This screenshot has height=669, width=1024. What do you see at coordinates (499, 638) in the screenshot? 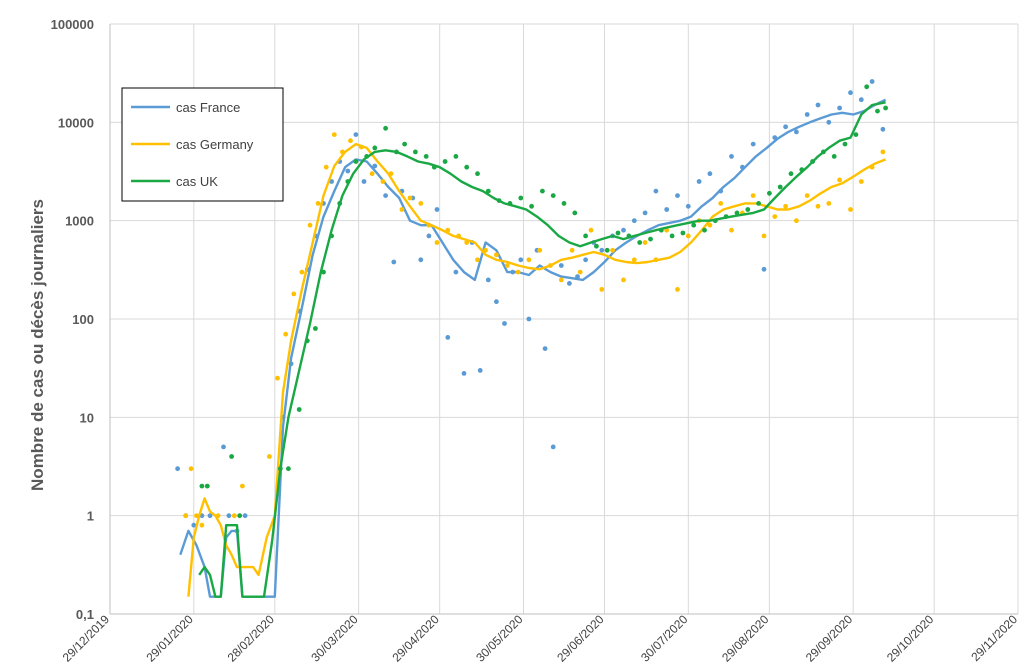
I see `x-tick-label: 30/05/2020` at bounding box center [499, 638].